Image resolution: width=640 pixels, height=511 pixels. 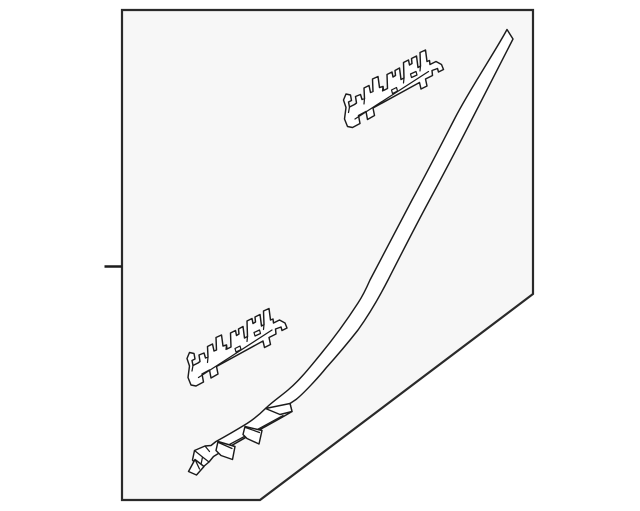 I want to click on molding-clip-tab-b-fold, so click(x=225, y=445).